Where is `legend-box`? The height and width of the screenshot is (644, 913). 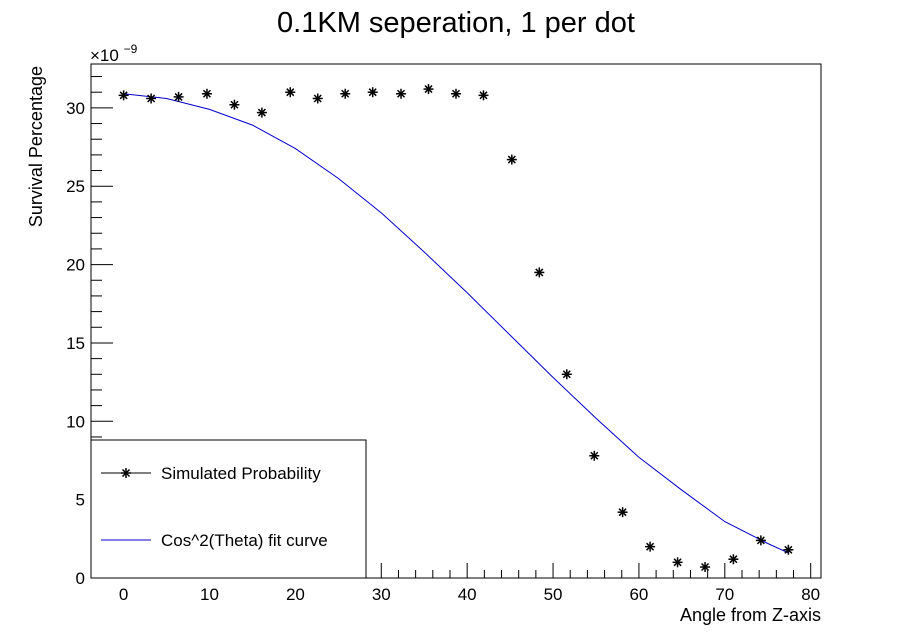 legend-box is located at coordinates (228, 509).